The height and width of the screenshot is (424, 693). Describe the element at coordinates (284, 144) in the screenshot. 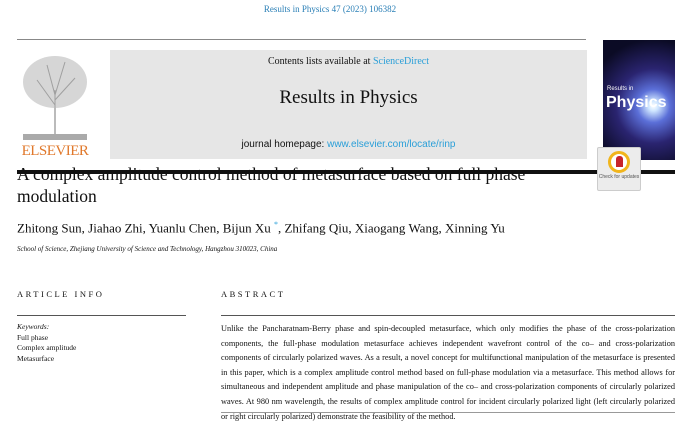

I see `homepage-prefix: journal homepage:` at that location.